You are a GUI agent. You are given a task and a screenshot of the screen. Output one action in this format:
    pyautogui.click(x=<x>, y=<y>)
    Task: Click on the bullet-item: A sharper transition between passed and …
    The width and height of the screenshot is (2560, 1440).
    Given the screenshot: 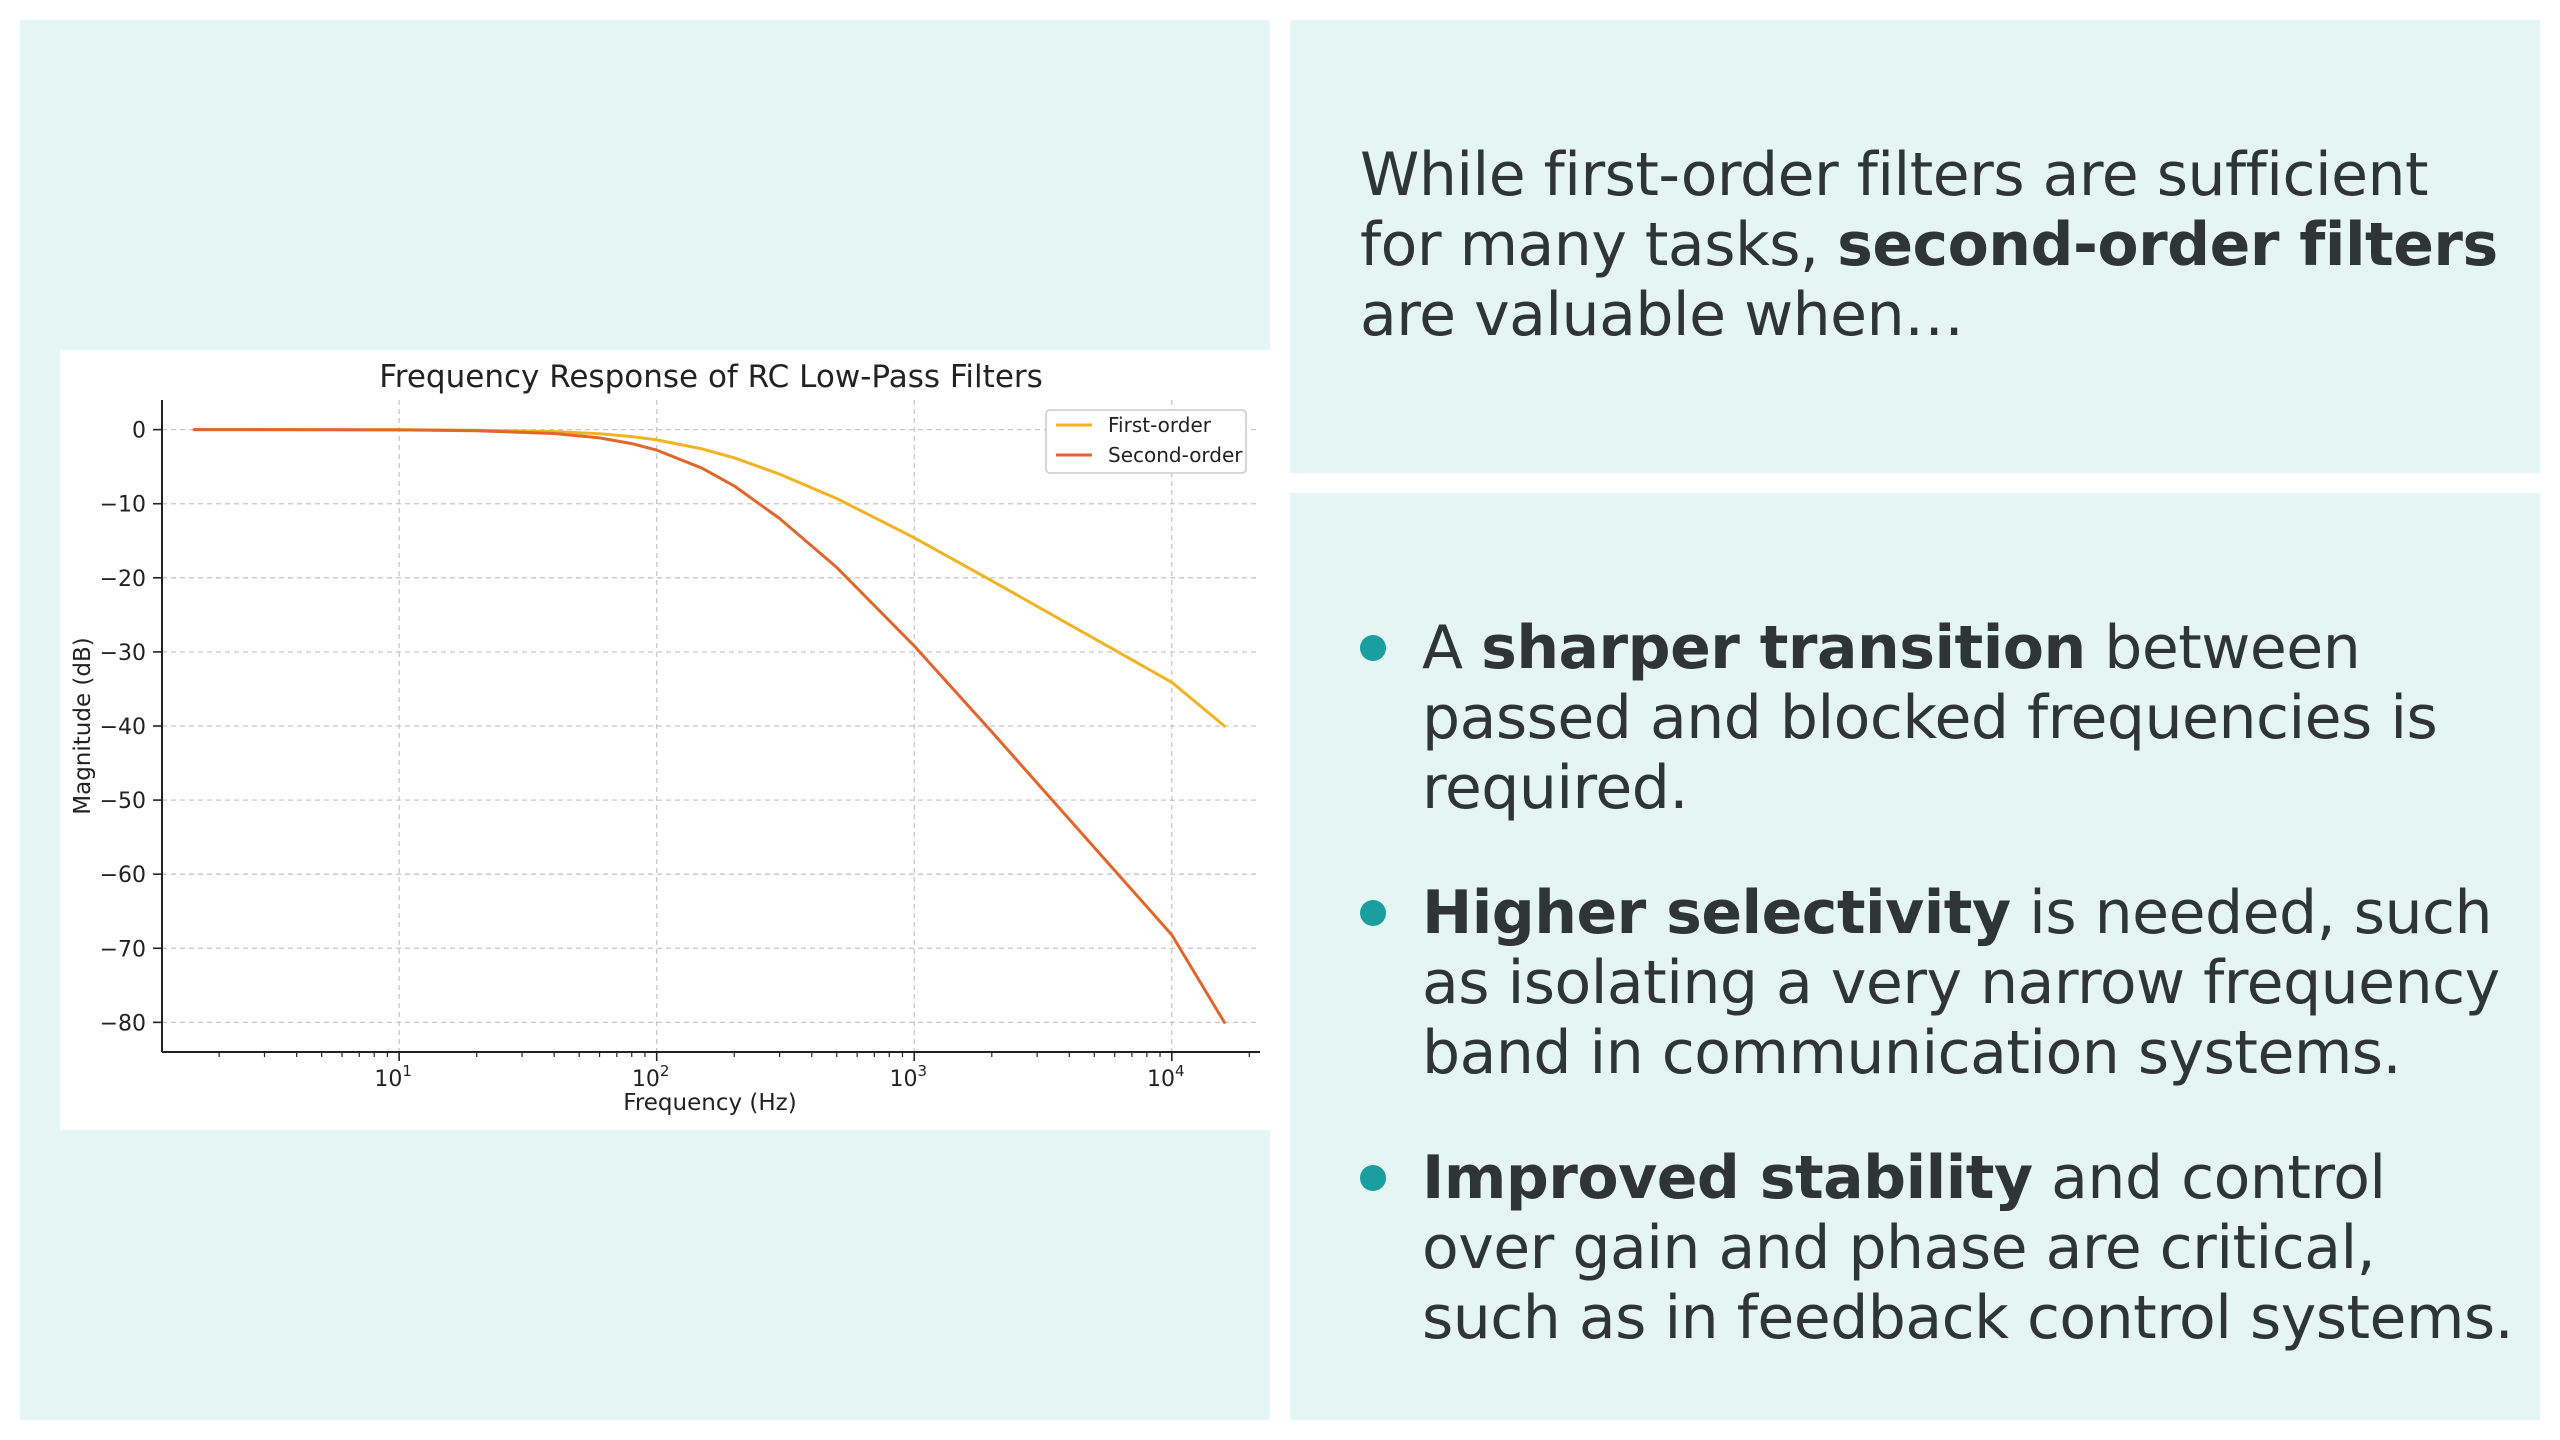 What is the action you would take?
    pyautogui.click(x=1940, y=718)
    